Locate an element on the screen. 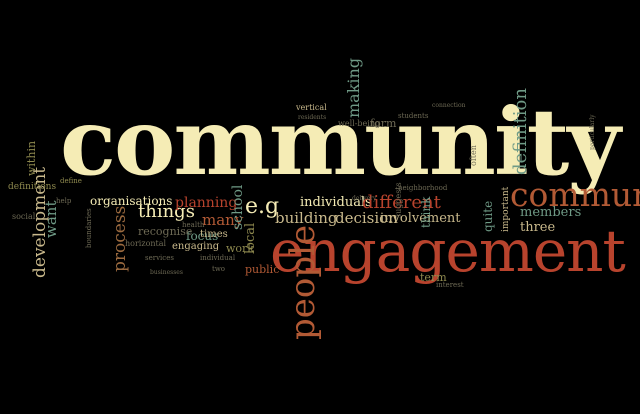 This screenshot has height=414, width=640. word-suggests: suggests is located at coordinates (398, 200).